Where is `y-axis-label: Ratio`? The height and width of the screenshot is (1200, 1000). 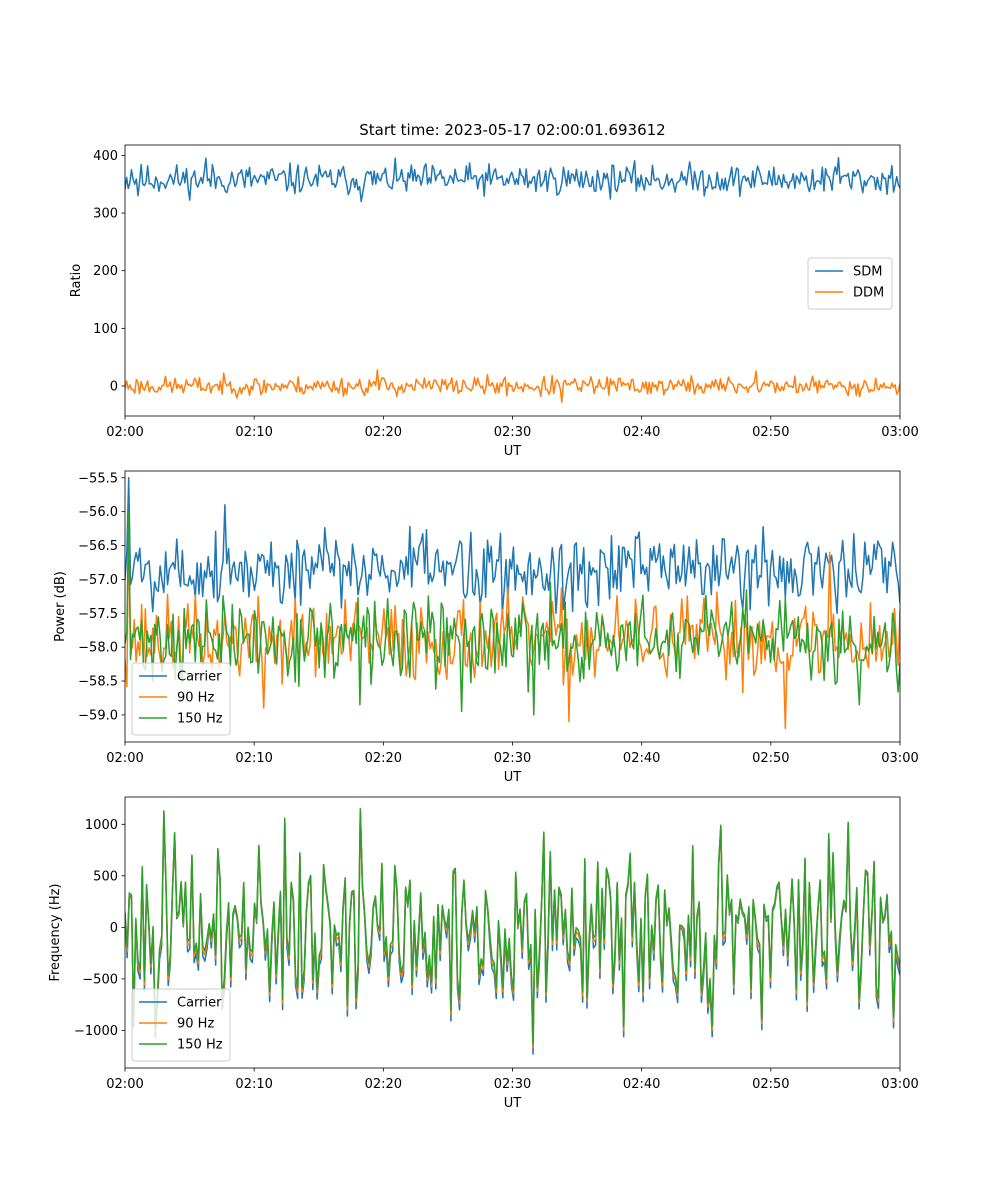
y-axis-label: Ratio is located at coordinates (76, 280).